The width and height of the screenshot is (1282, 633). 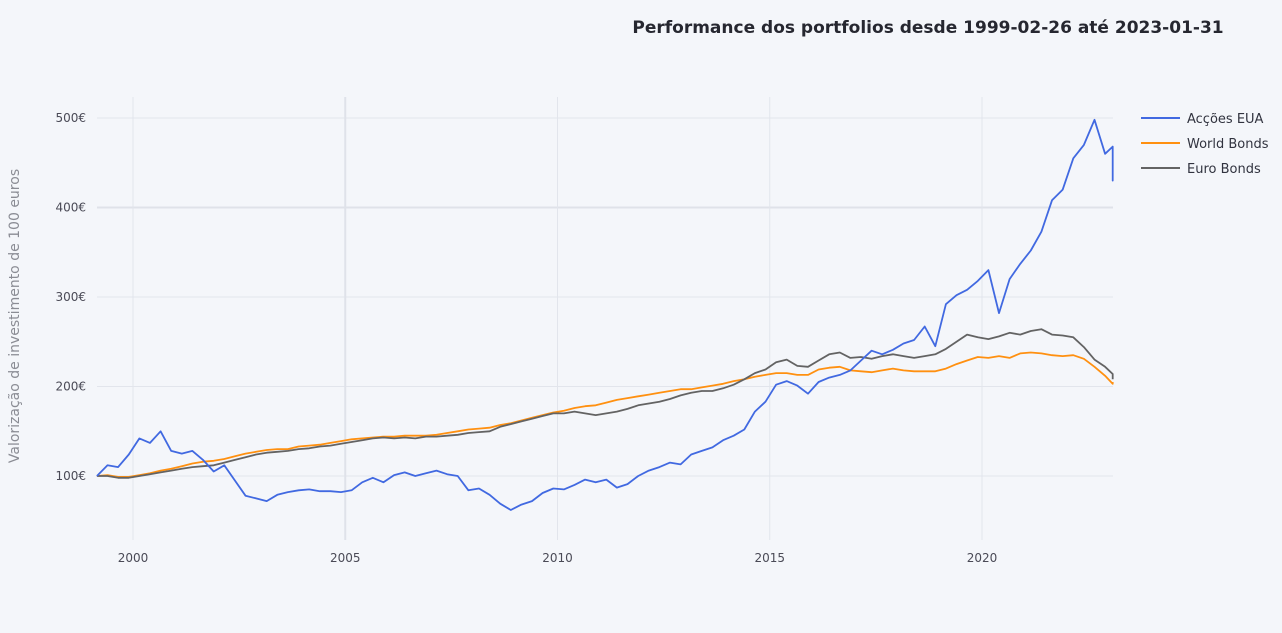 I want to click on y-tick-label: 300€, so click(x=70, y=297).